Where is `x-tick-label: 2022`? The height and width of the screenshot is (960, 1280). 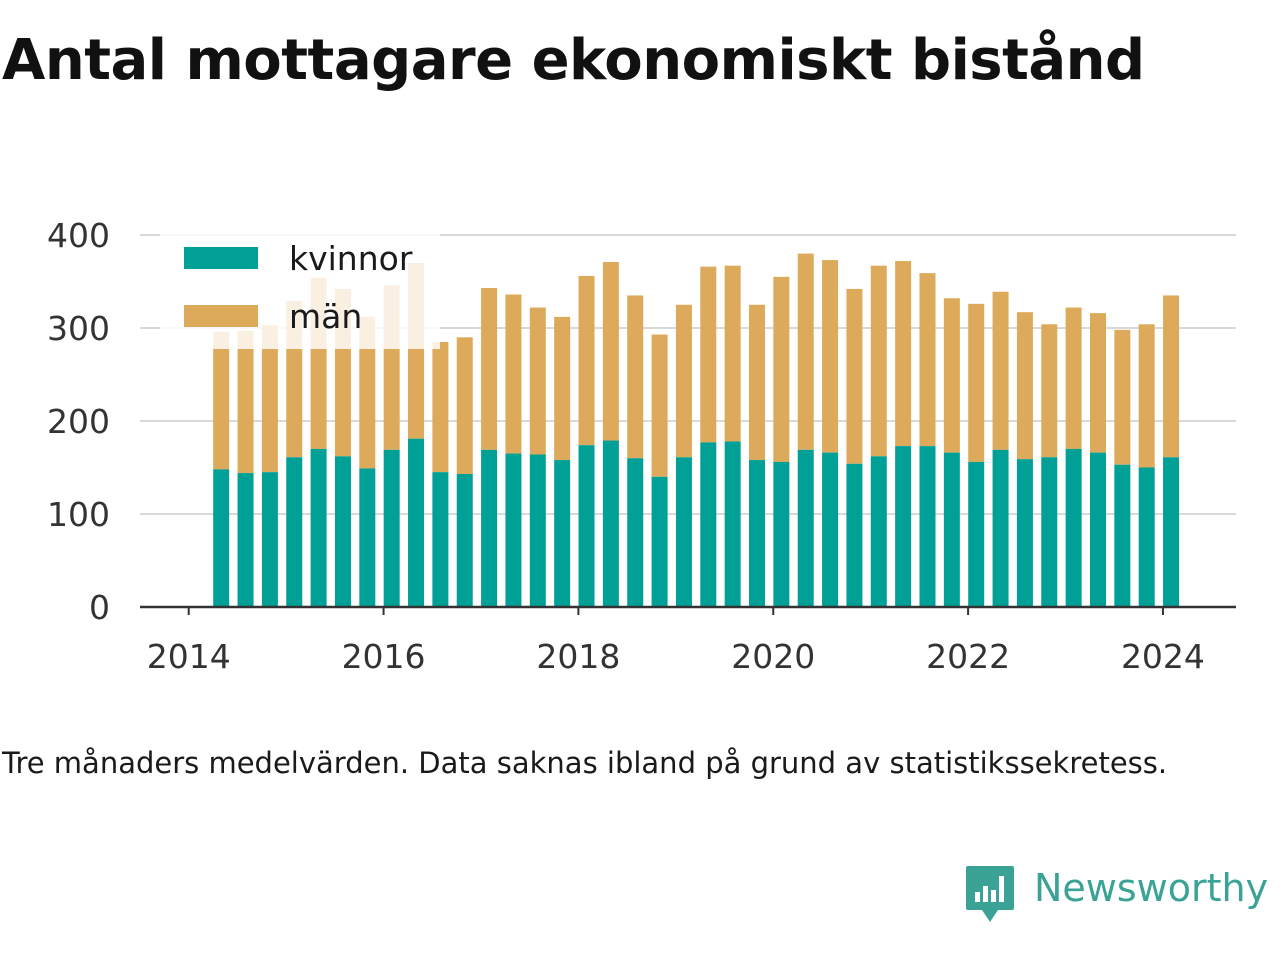
x-tick-label: 2022 is located at coordinates (968, 656).